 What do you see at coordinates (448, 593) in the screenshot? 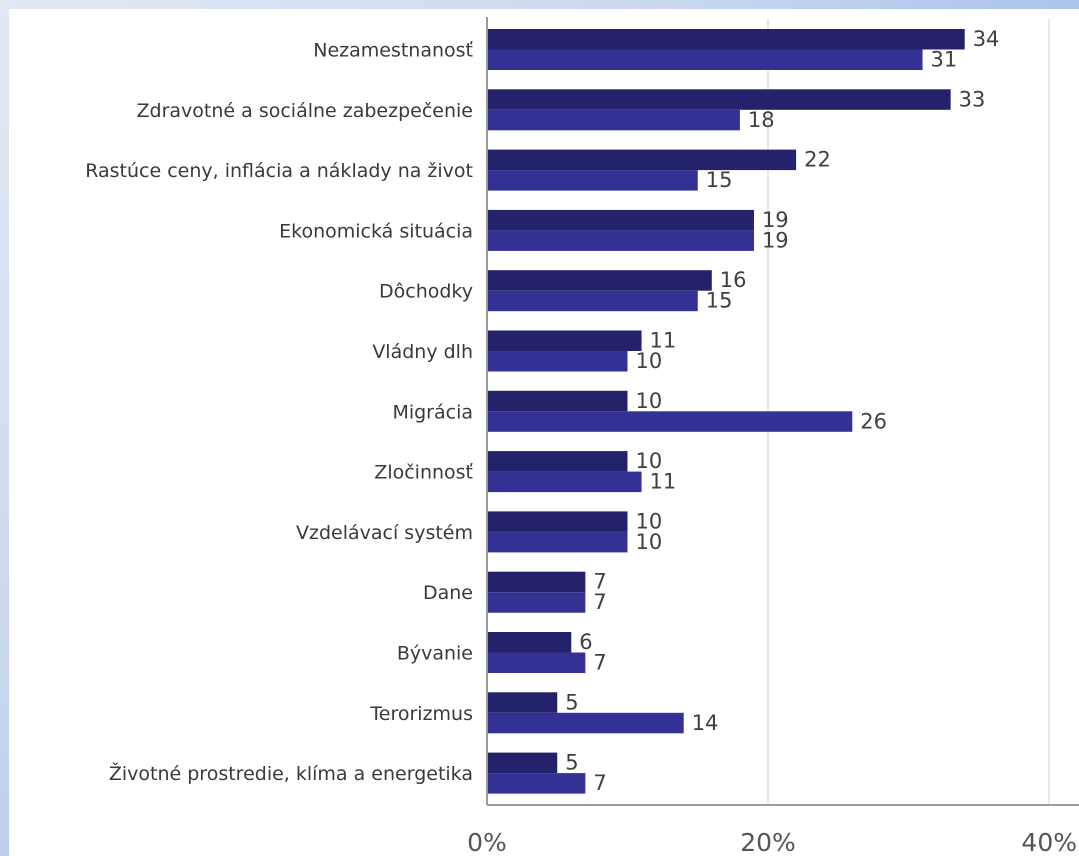
I see `category-label: Dane` at bounding box center [448, 593].